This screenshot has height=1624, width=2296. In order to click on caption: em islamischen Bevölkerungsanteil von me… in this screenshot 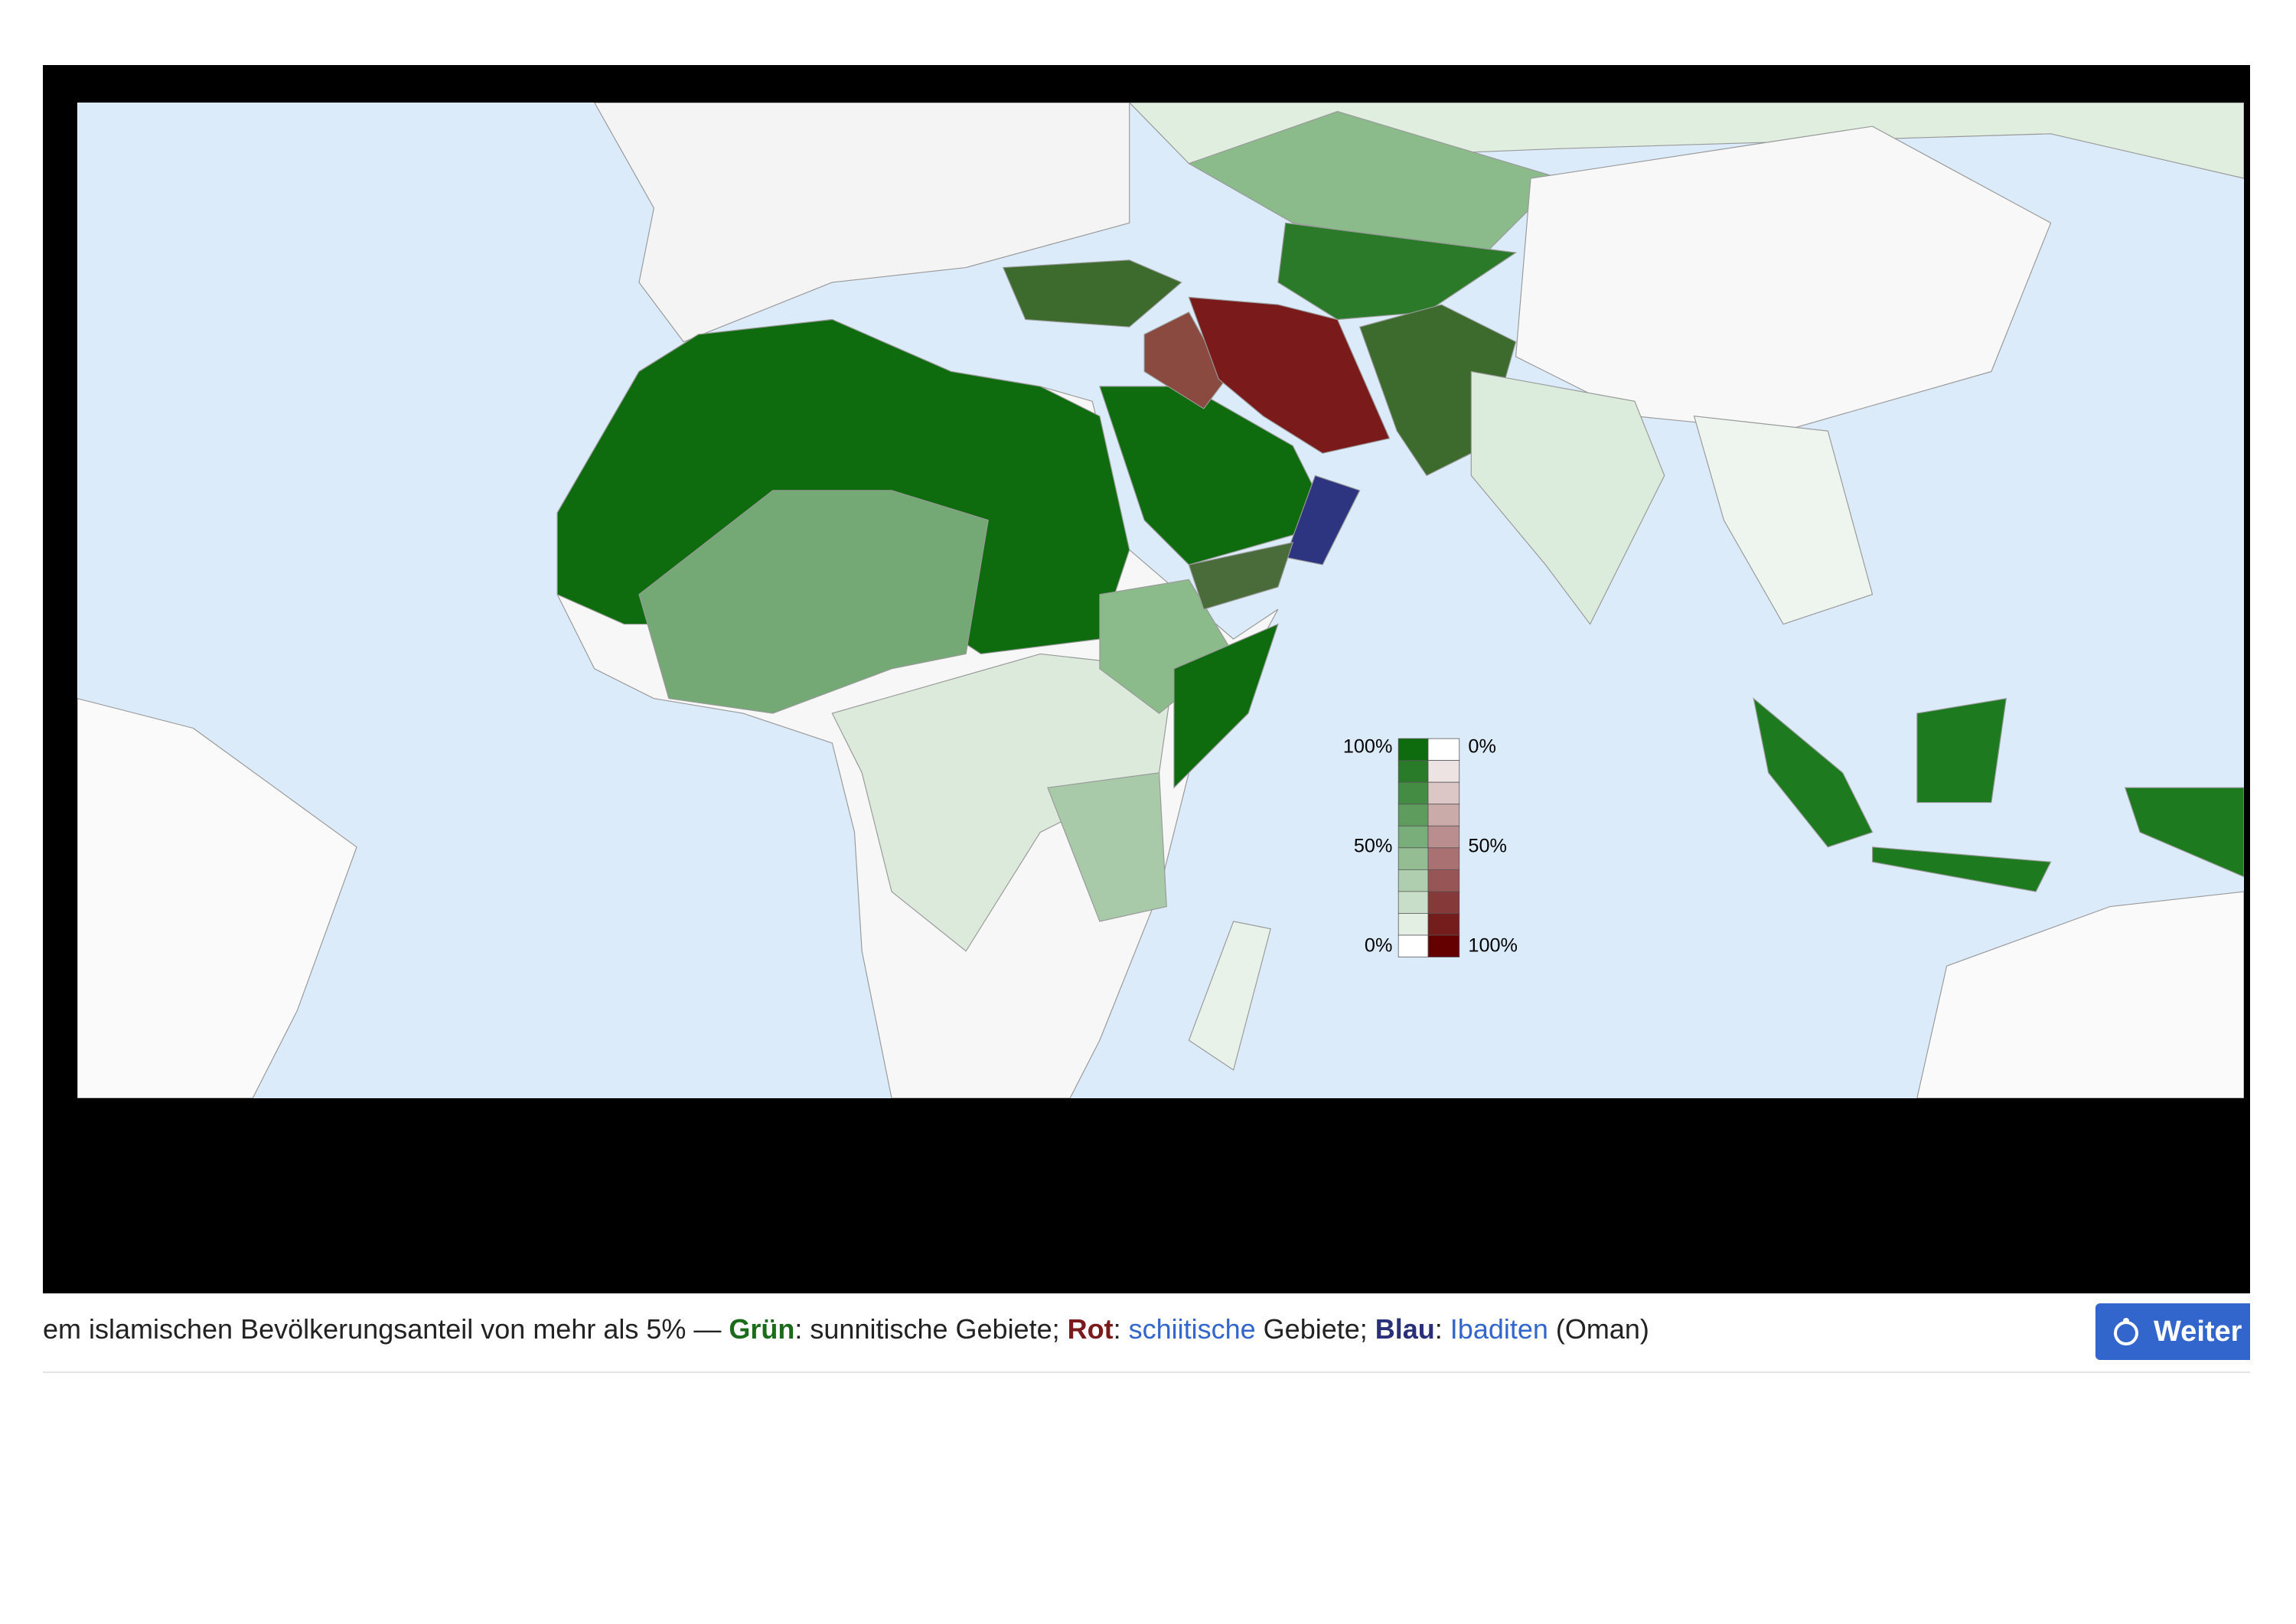, I will do `click(846, 1329)`.